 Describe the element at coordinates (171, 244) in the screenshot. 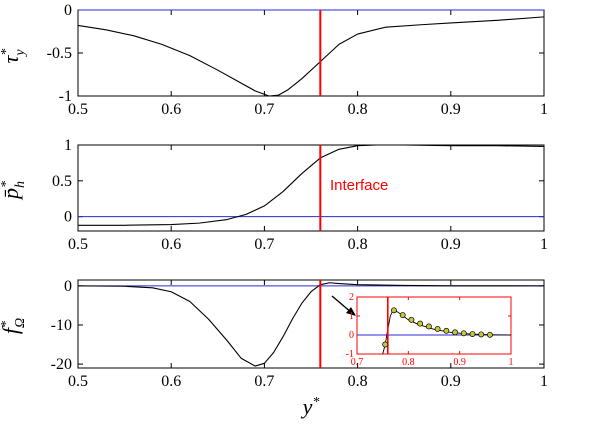

I see `ph-xtick-label: 0.6` at that location.